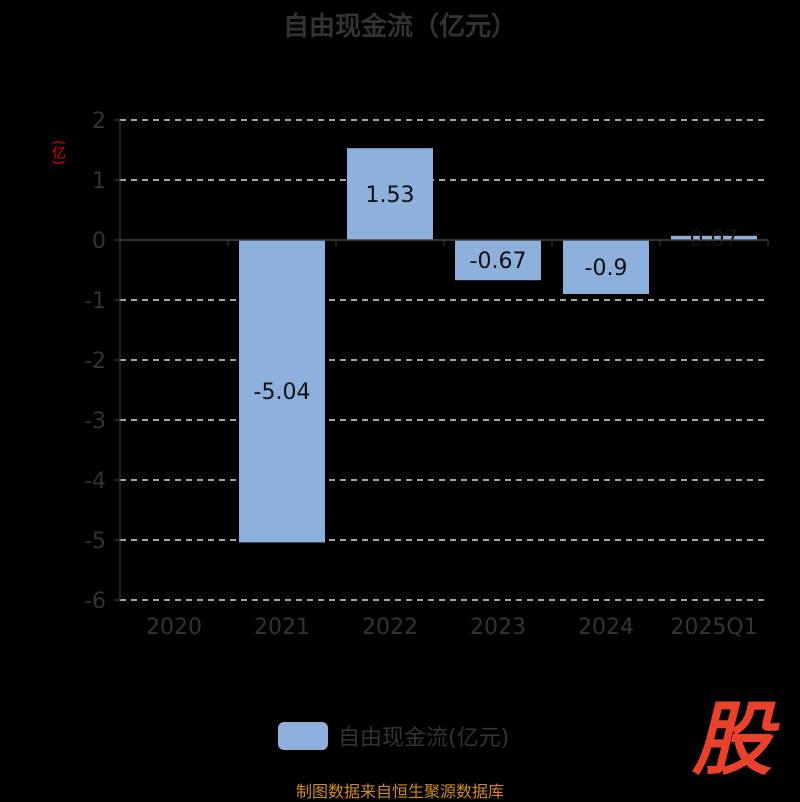 This screenshot has width=800, height=802. Describe the element at coordinates (498, 627) in the screenshot. I see `x-tick-label: 2023` at that location.